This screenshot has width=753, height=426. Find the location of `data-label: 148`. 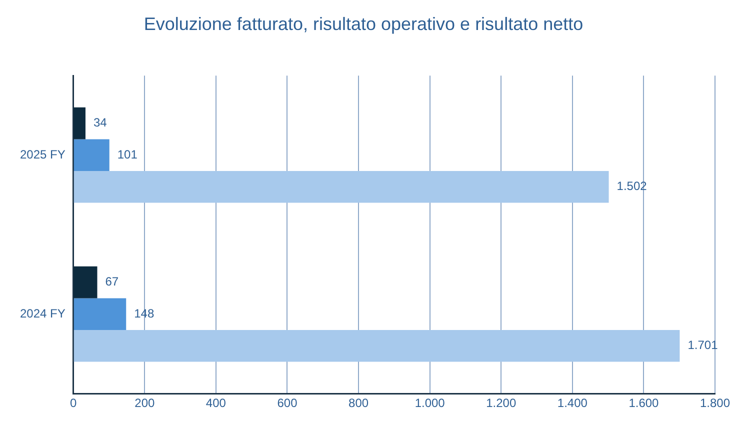

data-label: 148 is located at coordinates (144, 313).